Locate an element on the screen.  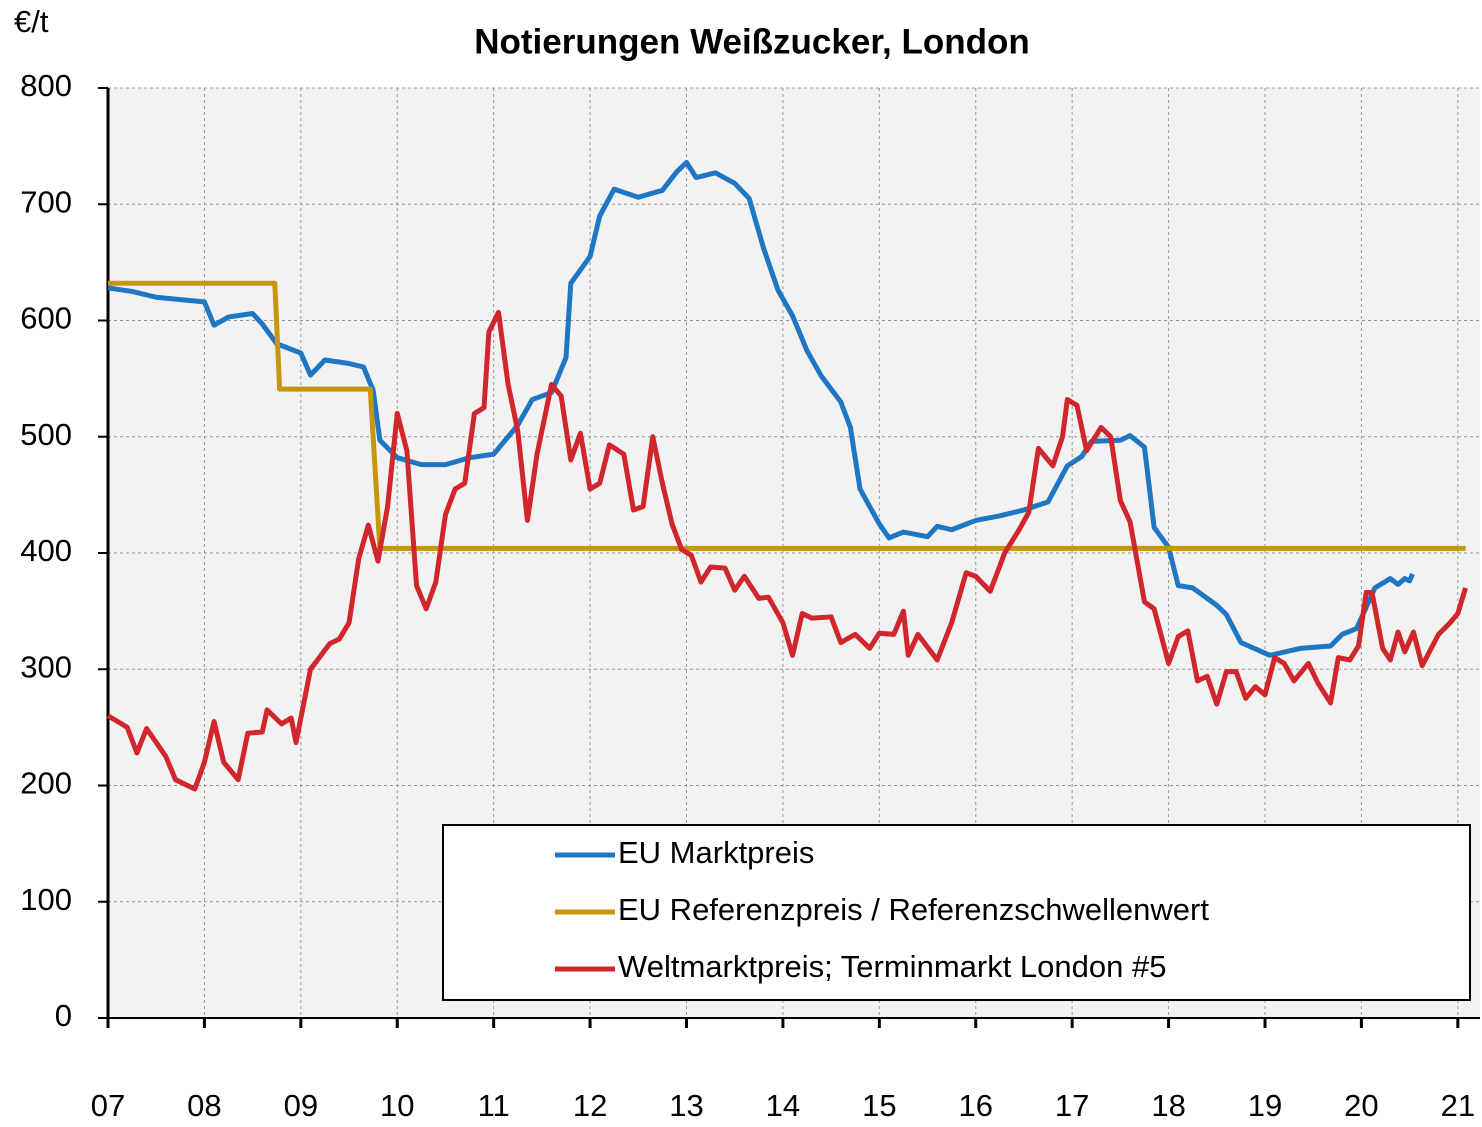
y-tick-label: 200 is located at coordinates (46, 783).